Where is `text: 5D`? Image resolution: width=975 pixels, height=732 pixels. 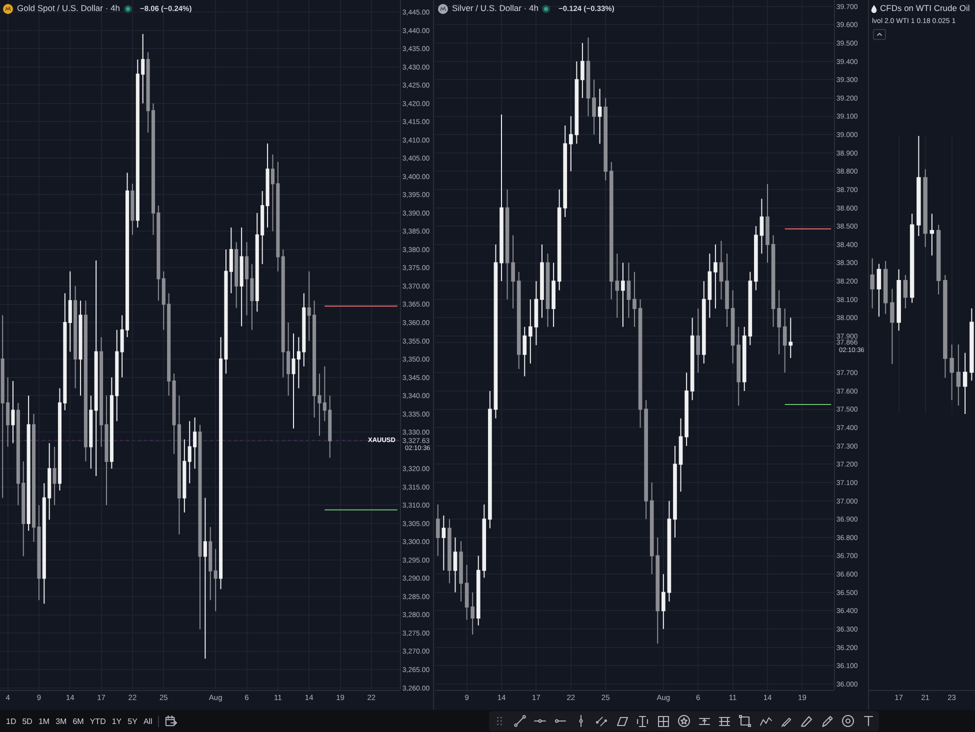
text: 5D is located at coordinates (27, 721).